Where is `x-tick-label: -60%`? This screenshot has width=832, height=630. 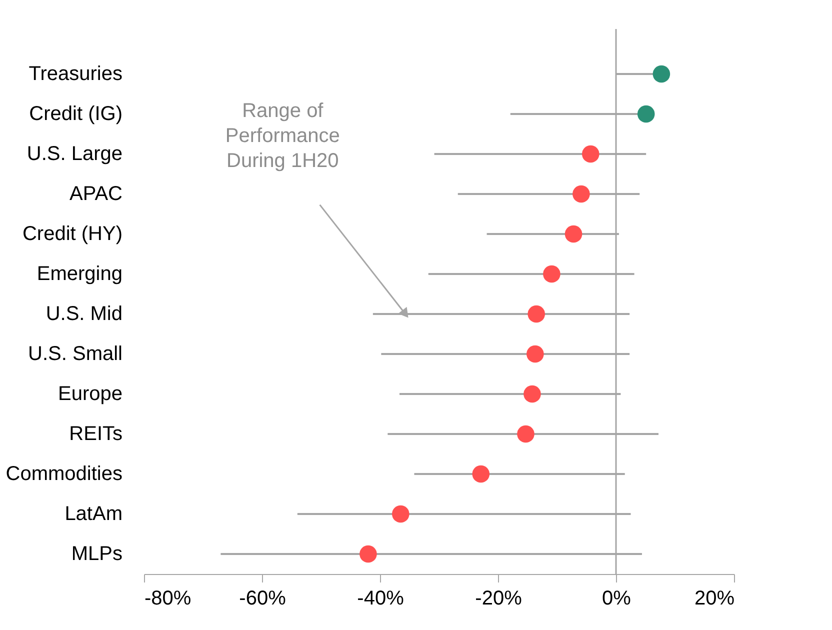 x-tick-label: -60% is located at coordinates (262, 599).